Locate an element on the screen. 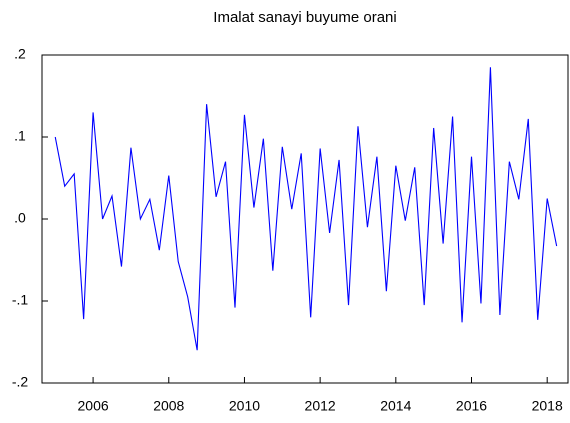 This screenshot has height=423, width=570. y-tick-label: .1 is located at coordinates (20, 136).